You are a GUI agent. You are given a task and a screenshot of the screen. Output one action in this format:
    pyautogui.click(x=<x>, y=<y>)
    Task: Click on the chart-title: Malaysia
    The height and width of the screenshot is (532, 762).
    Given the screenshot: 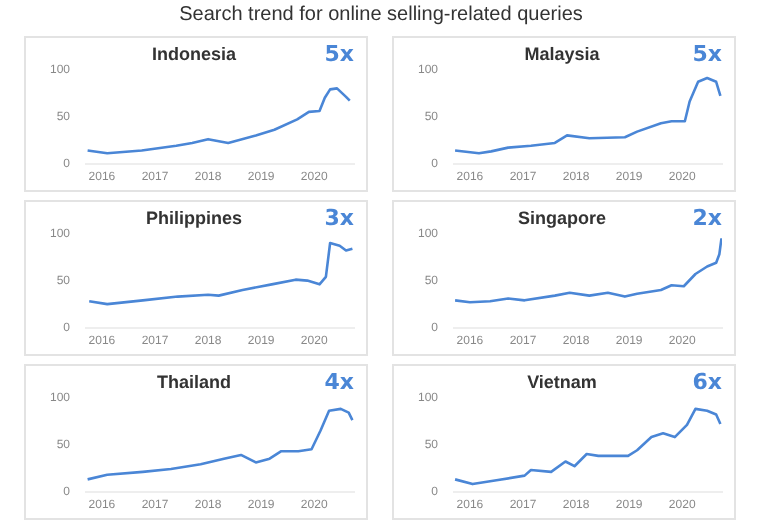 What is the action you would take?
    pyautogui.click(x=563, y=53)
    